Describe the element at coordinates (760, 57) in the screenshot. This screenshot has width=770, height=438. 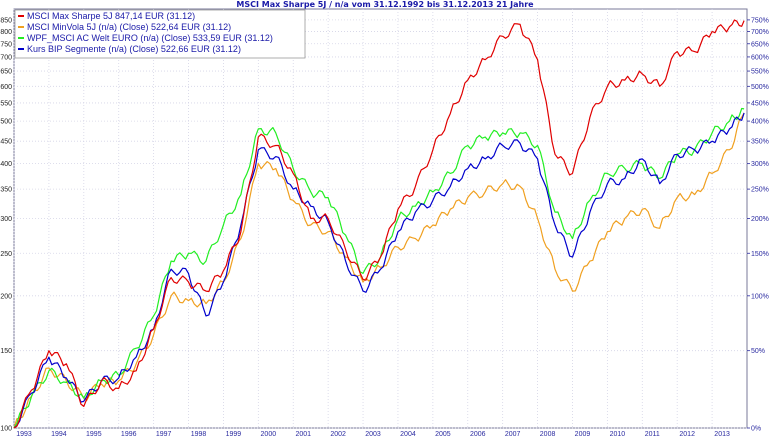
I see `y-tick-label-right: 600%` at that location.